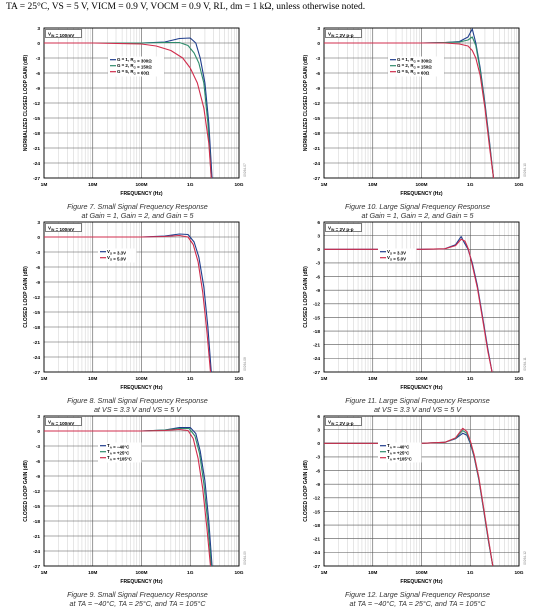 Image resolution: width=541 pixels, height=615 pixels. What do you see at coordinates (245, 170) in the screenshot?
I see `figure-id: 09264-07` at bounding box center [245, 170].